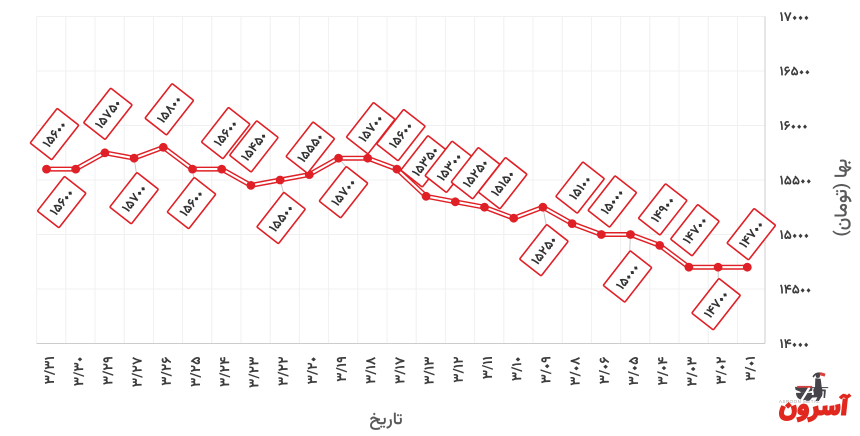  Describe the element at coordinates (799, 401) in the screenshot. I see `svg-text: ASROON METAL` at that location.